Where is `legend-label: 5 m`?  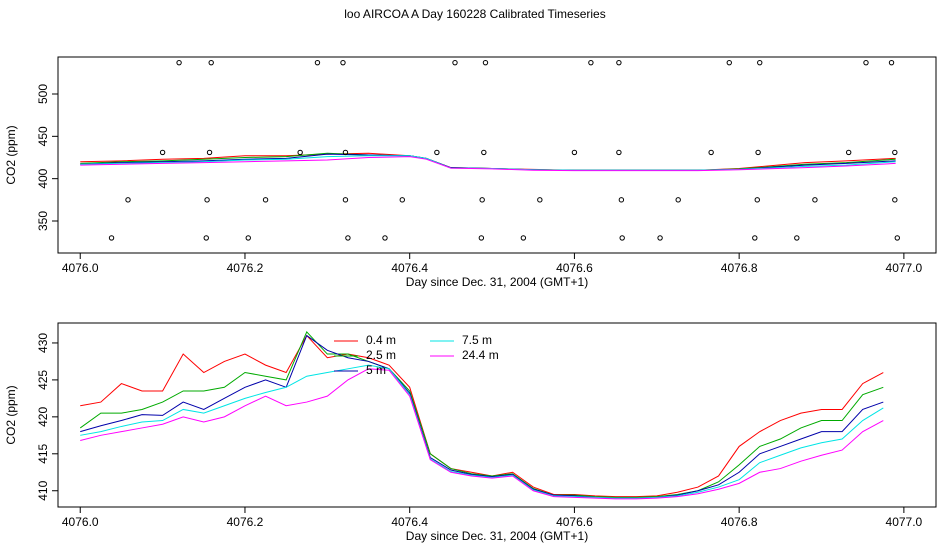 legend-label: 5 m is located at coordinates (376, 370).